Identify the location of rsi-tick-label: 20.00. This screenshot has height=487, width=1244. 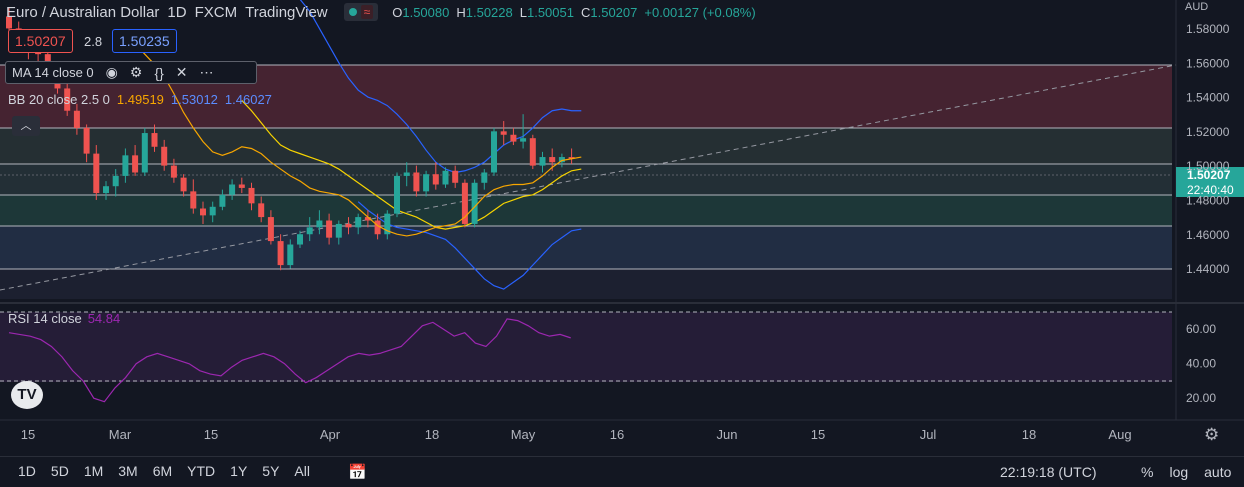
(1201, 398).